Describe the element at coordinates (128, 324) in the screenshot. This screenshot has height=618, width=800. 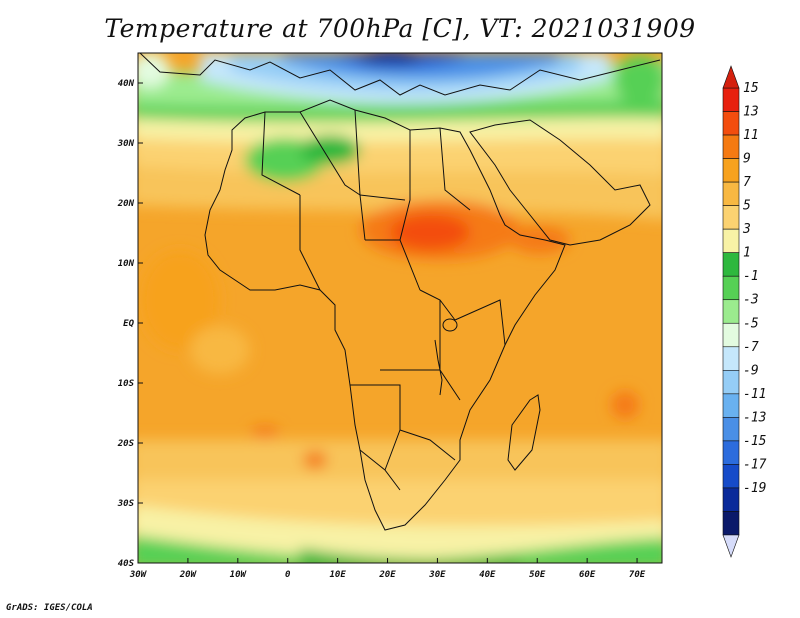
I see `lat-tick-label: EQ` at that location.